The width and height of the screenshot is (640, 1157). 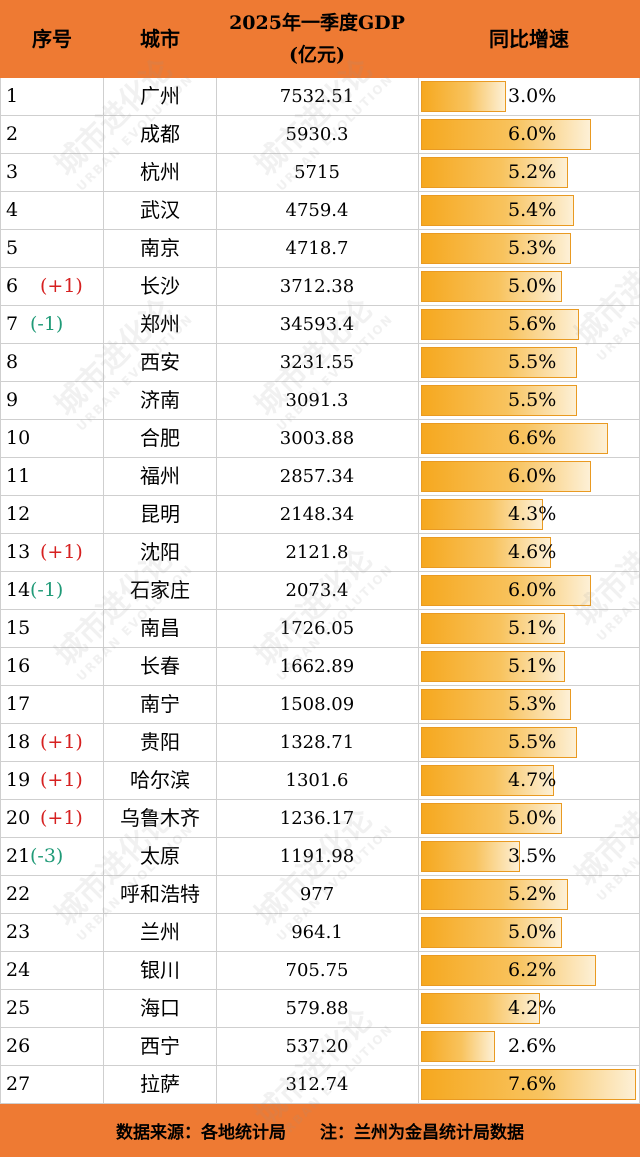 What do you see at coordinates (532, 1008) in the screenshot?
I see `growth-label: 4.2%` at bounding box center [532, 1008].